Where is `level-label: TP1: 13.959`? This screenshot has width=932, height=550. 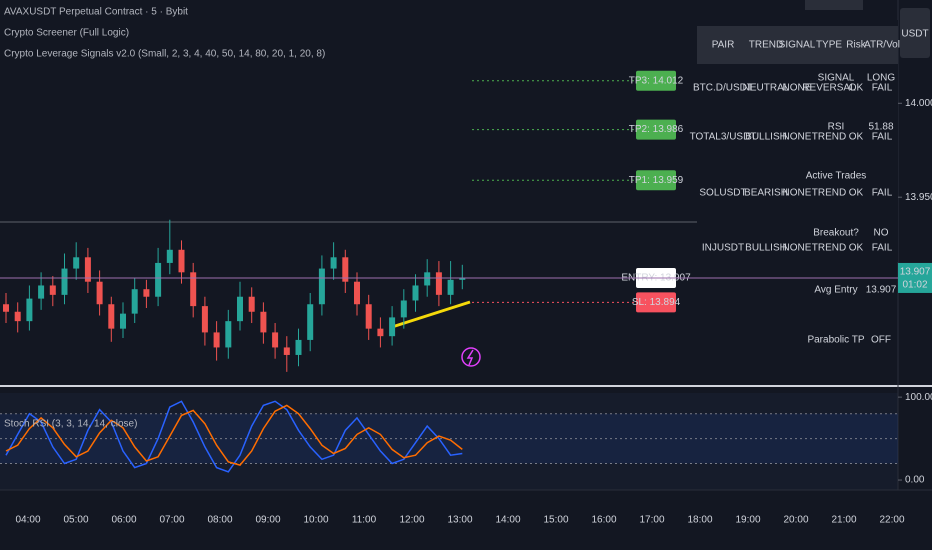
level-label: TP1: 13.959 is located at coordinates (656, 180).